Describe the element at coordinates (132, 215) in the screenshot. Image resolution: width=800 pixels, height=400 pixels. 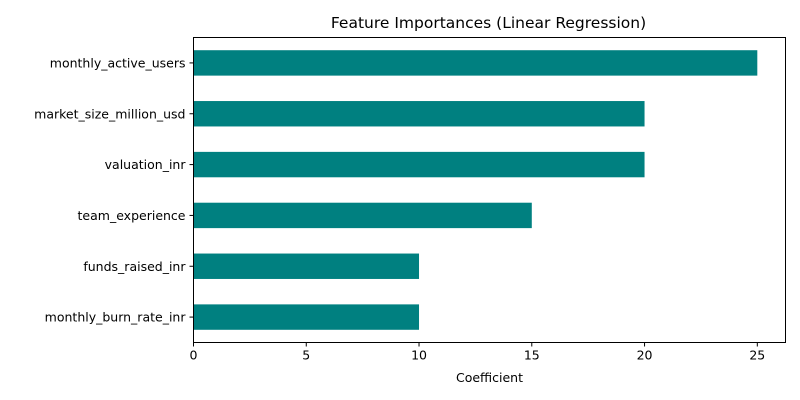
I see `y-tick-label: team_experience` at that location.